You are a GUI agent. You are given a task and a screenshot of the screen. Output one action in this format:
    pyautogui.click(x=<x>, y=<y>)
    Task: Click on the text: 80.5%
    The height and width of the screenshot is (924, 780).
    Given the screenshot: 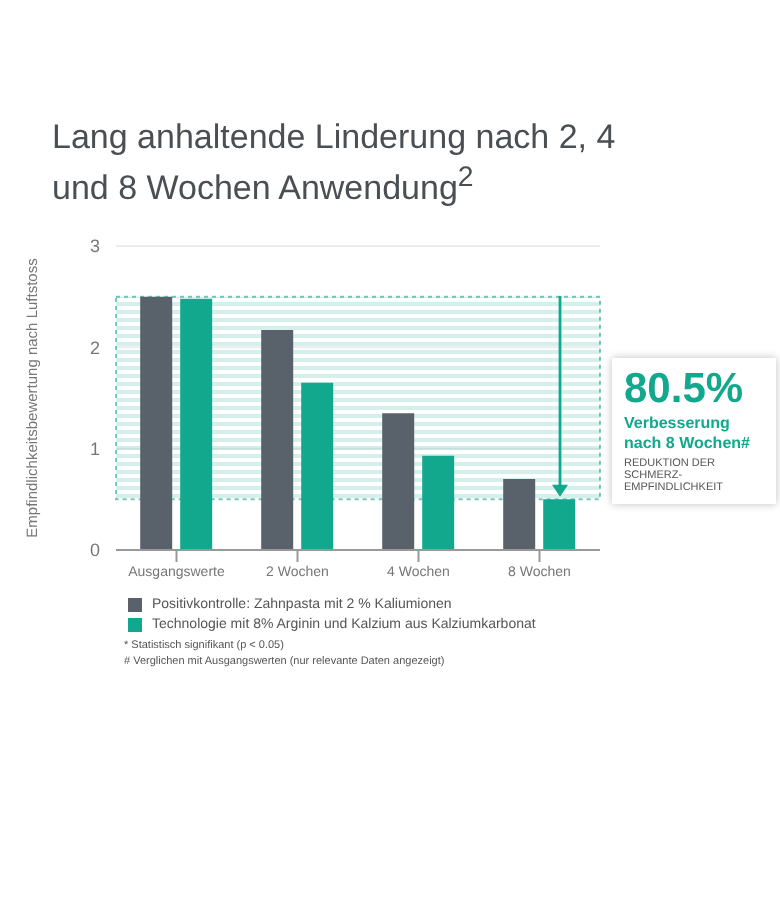 What is the action you would take?
    pyautogui.click(x=685, y=389)
    